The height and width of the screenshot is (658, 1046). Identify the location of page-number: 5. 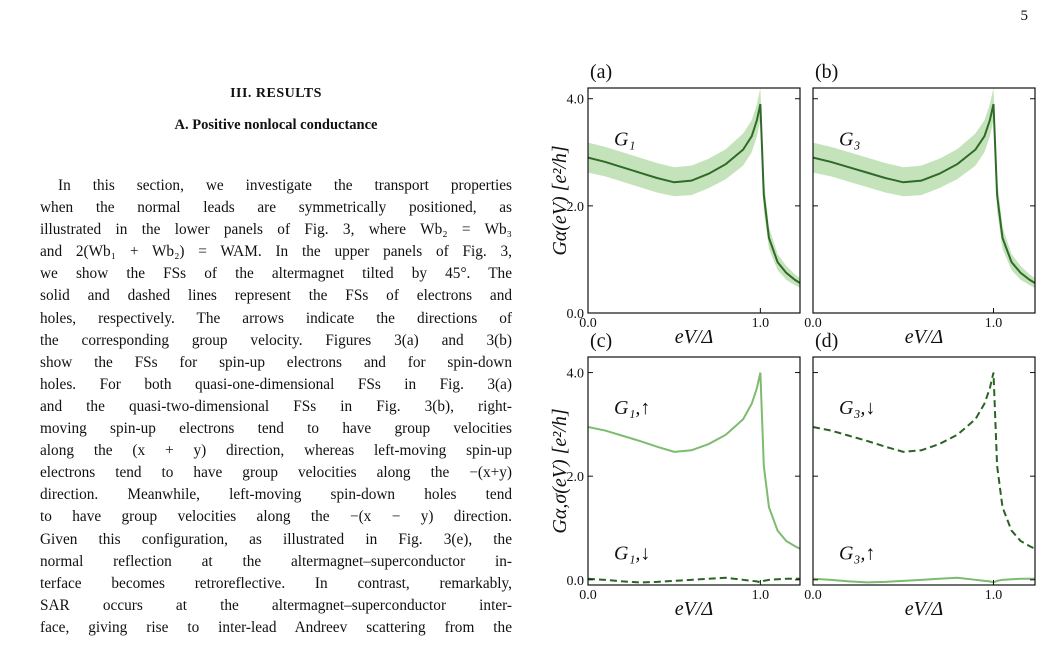
(1024, 16).